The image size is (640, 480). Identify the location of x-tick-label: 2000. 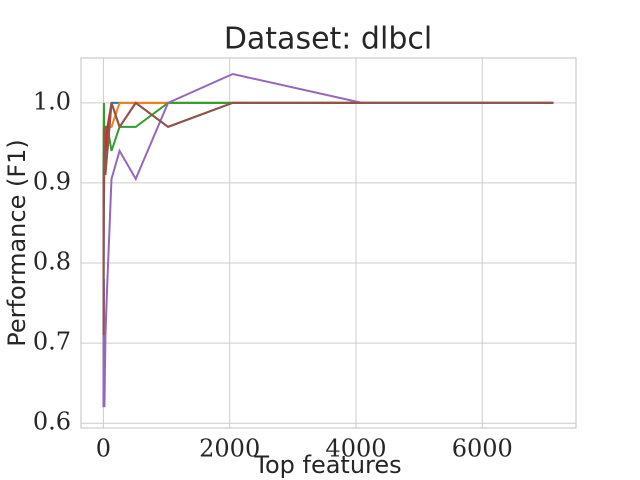
(229, 449).